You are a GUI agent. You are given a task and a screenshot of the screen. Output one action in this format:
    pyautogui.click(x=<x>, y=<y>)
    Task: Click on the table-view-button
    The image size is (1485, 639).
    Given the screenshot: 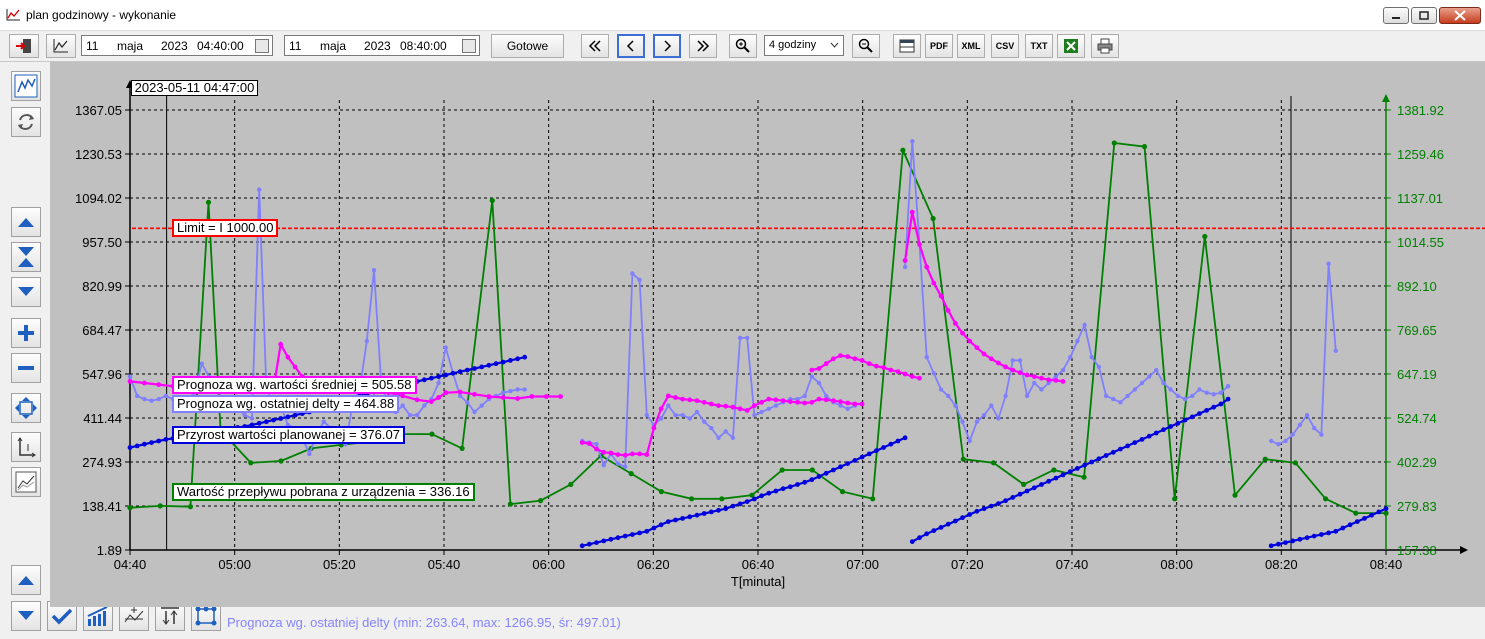 What is the action you would take?
    pyautogui.click(x=907, y=46)
    